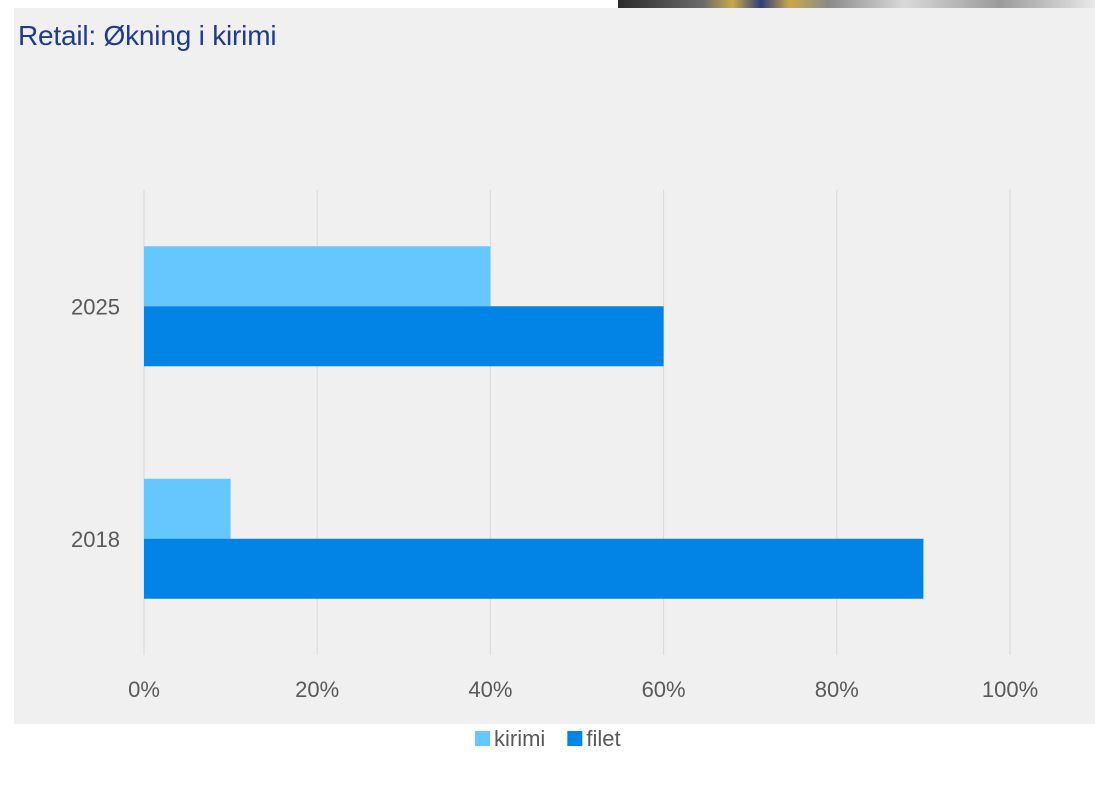 Image resolution: width=1095 pixels, height=810 pixels. What do you see at coordinates (664, 689) in the screenshot?
I see `x-tick-label: 60%` at bounding box center [664, 689].